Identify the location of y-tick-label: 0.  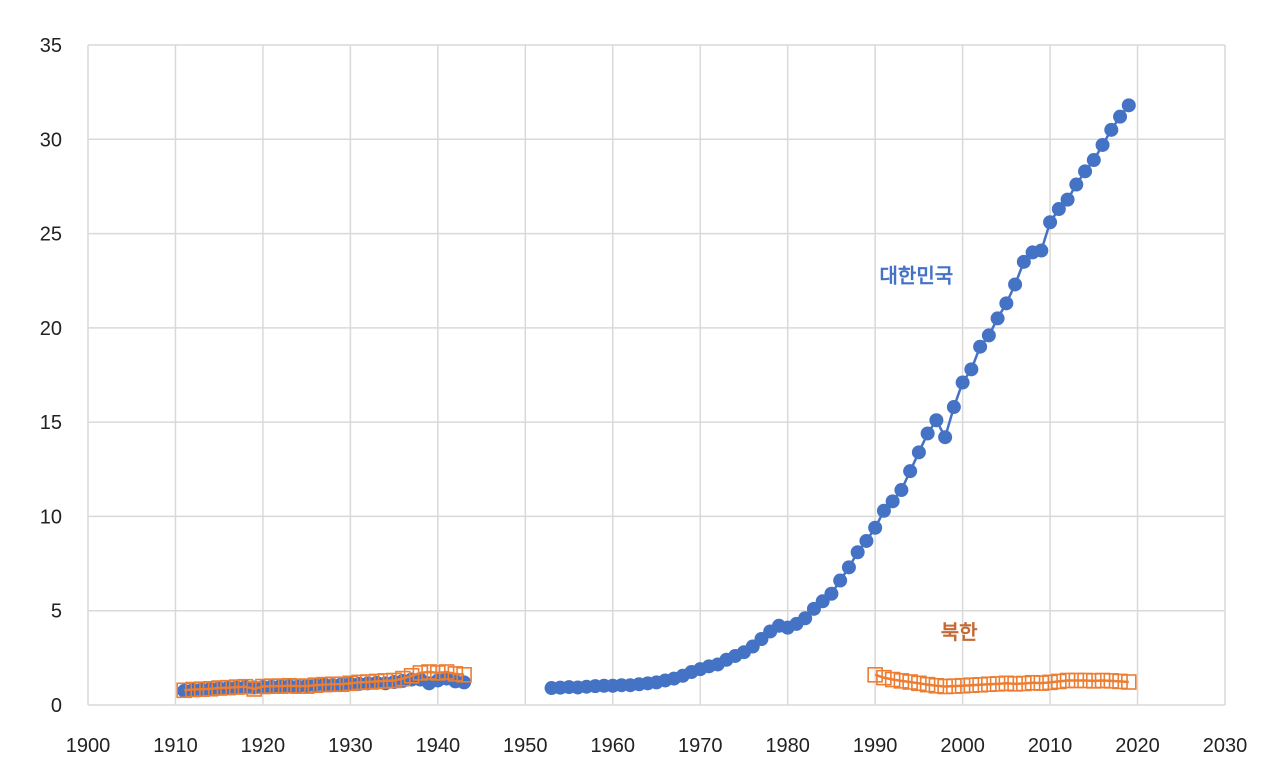
(56, 706).